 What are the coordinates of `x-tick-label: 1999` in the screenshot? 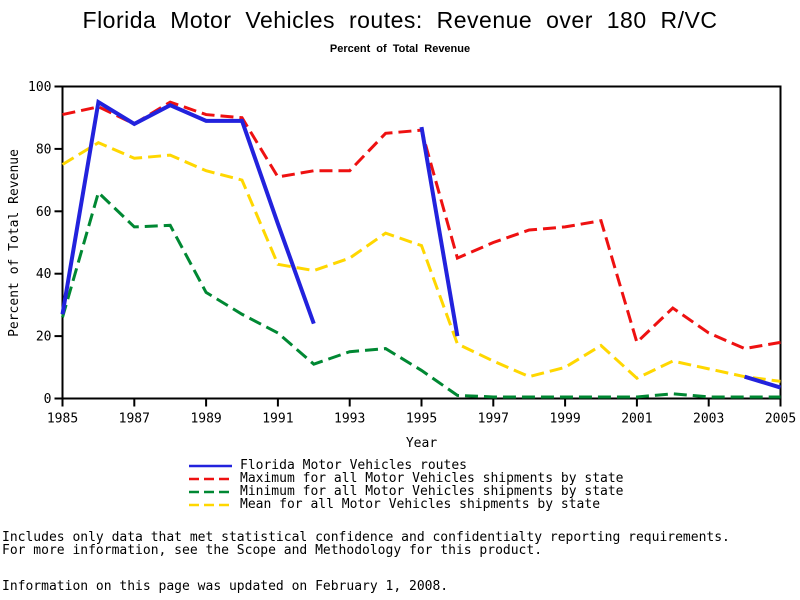 It's located at (564, 419).